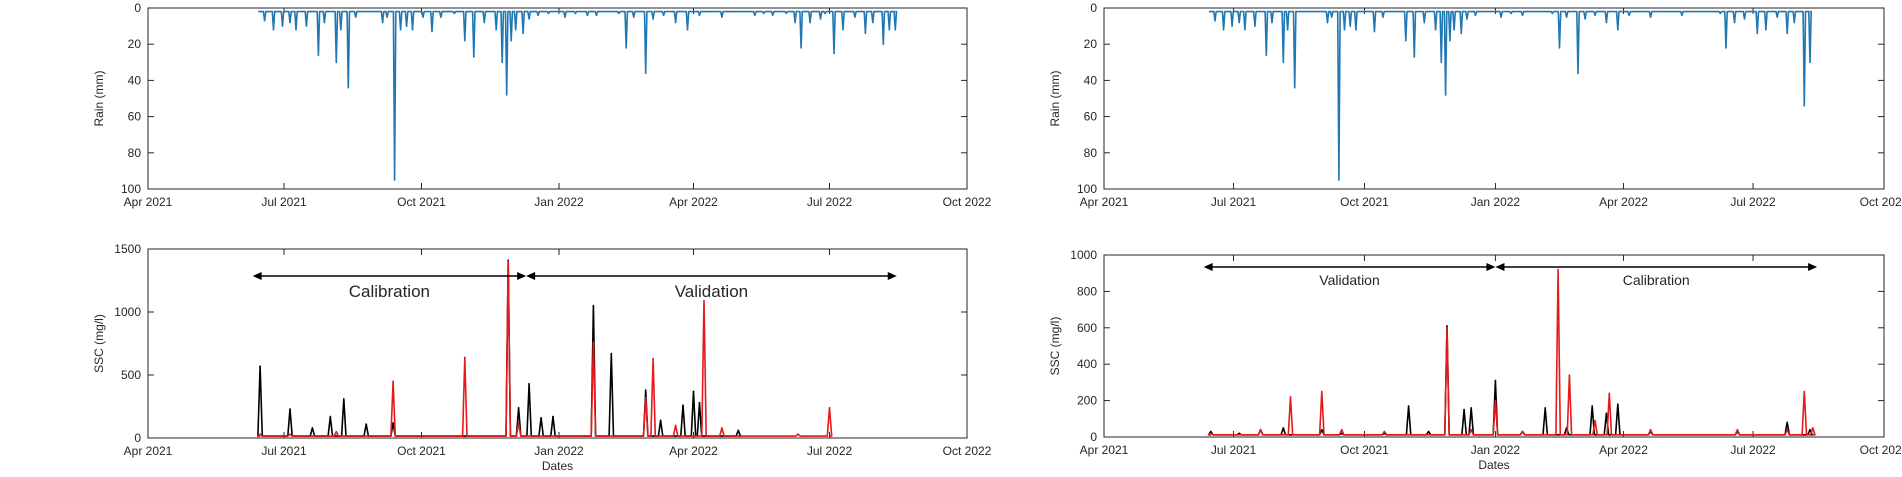 The image size is (1902, 477). I want to click on y-tick-label: 500, so click(131, 375).